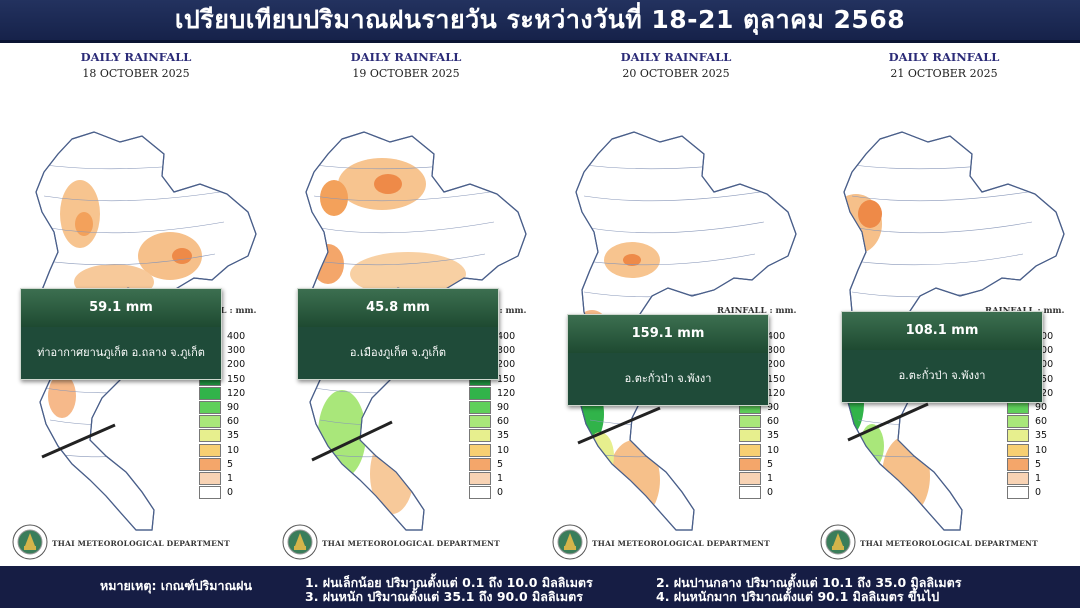  I want to click on map-date: 21 OCTOBER 2025, so click(944, 73).